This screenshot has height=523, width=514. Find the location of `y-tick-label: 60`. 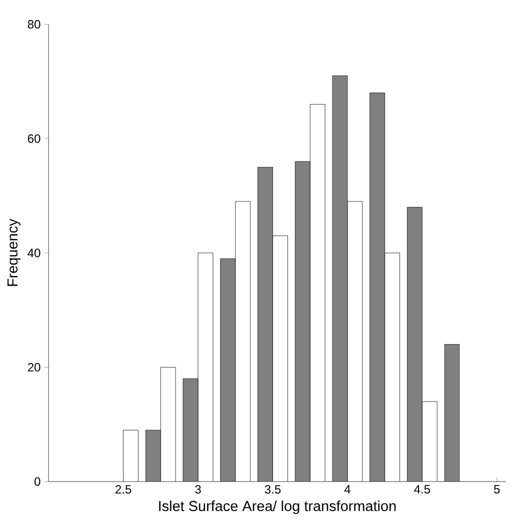

y-tick-label: 60 is located at coordinates (34, 138).